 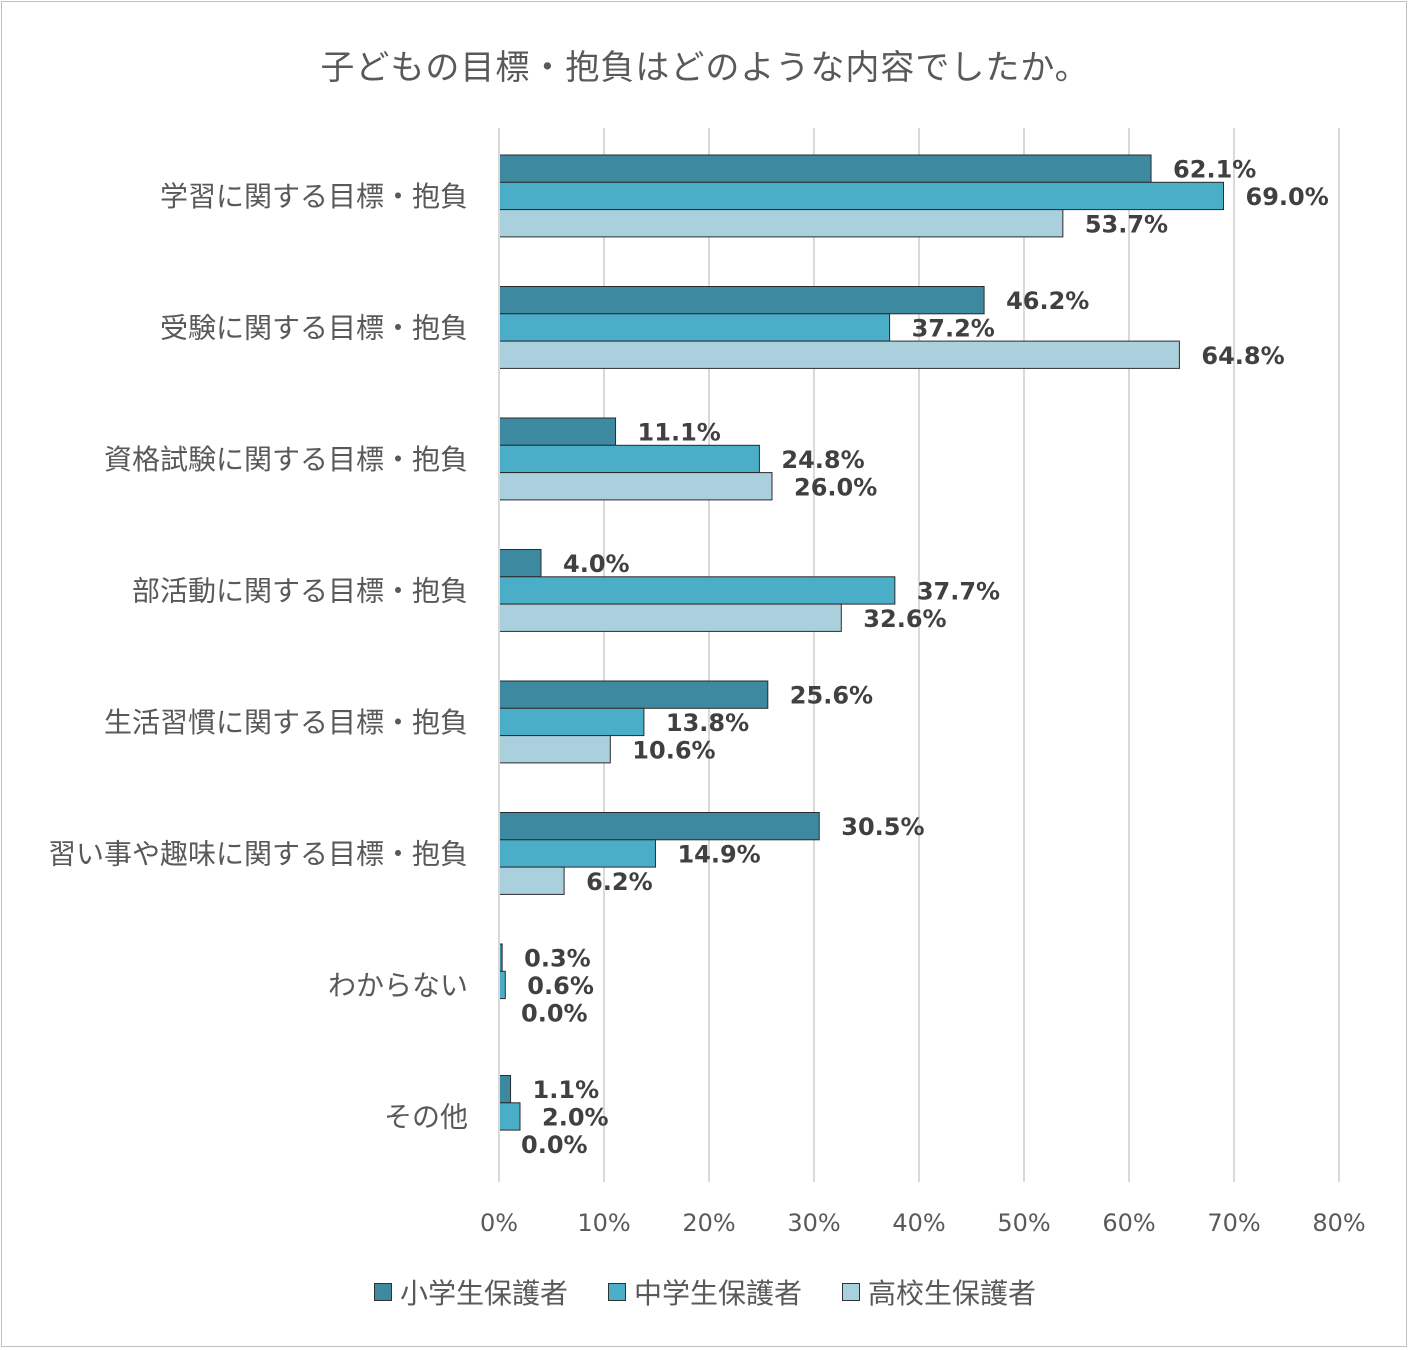 What do you see at coordinates (1126, 224) in the screenshot?
I see `data-label-0-2: 53.7%` at bounding box center [1126, 224].